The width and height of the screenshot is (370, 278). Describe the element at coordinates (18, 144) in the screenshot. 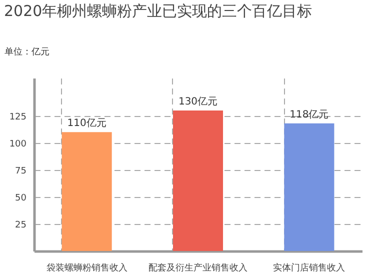

I see `y-tick-label: 100` at that location.